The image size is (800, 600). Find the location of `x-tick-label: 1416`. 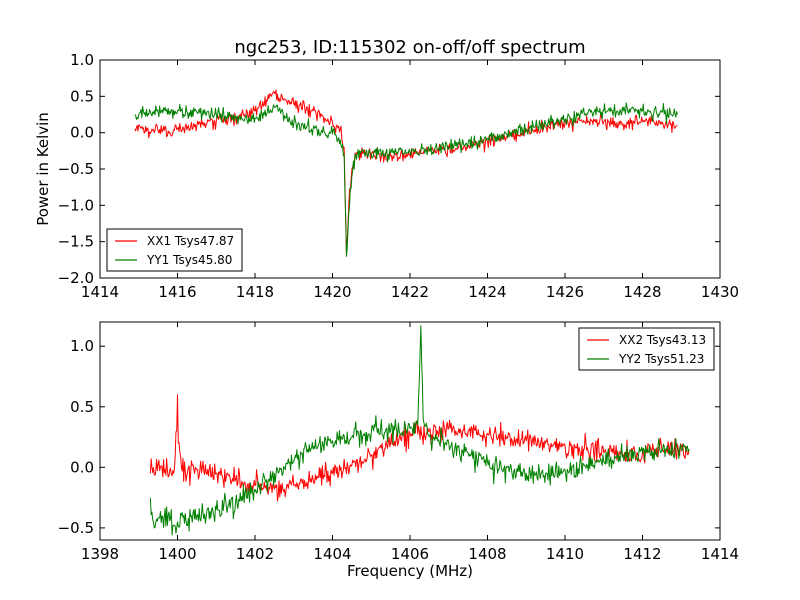

x-tick-label: 1416 is located at coordinates (177, 292).